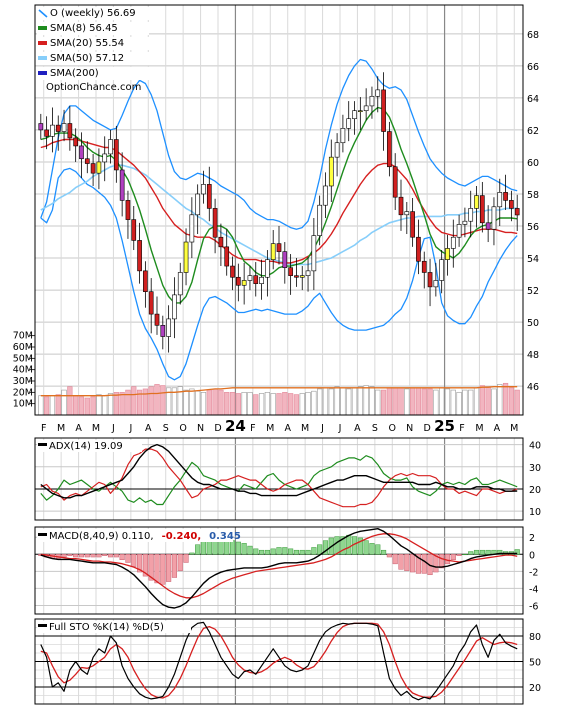 Image resolution: width=566 pixels, height=706 pixels. What do you see at coordinates (287, 661) in the screenshot?
I see `sto-panel: 20 50 80 Full STO %K(14) %D(5)` at bounding box center [287, 661].